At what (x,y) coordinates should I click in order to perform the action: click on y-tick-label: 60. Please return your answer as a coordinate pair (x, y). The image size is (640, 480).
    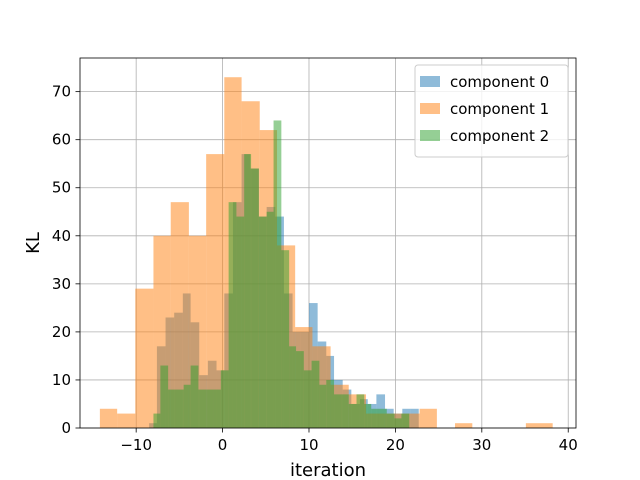
    Looking at the image, I should click on (61, 140).